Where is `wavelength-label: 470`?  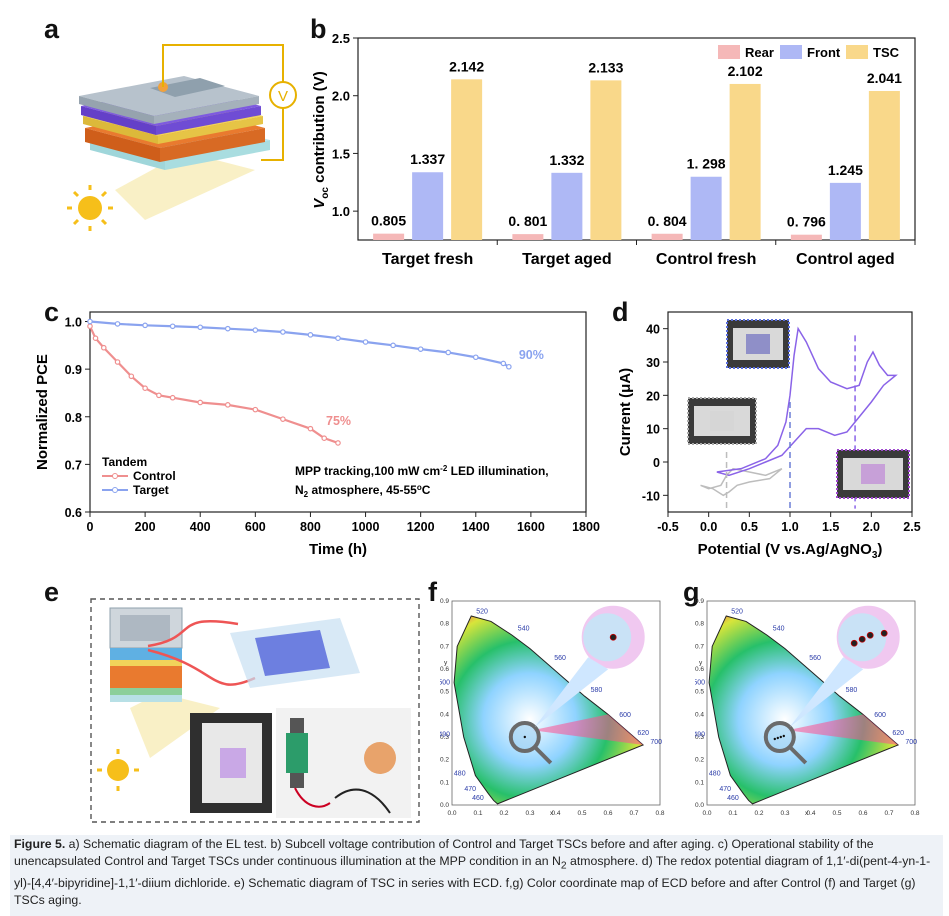 wavelength-label: 470 is located at coordinates (470, 789).